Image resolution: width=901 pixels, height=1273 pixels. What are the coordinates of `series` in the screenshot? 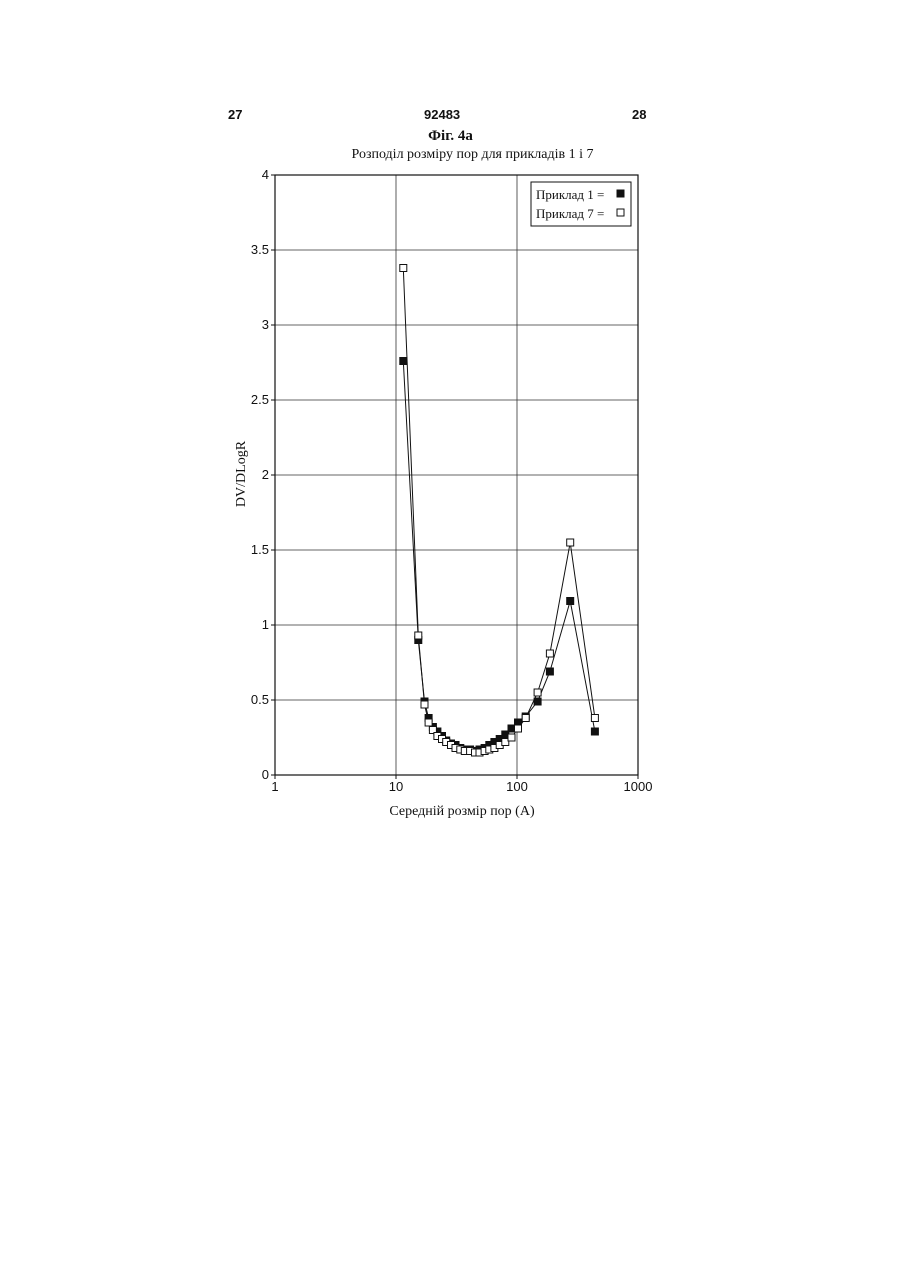 It's located at (499, 511).